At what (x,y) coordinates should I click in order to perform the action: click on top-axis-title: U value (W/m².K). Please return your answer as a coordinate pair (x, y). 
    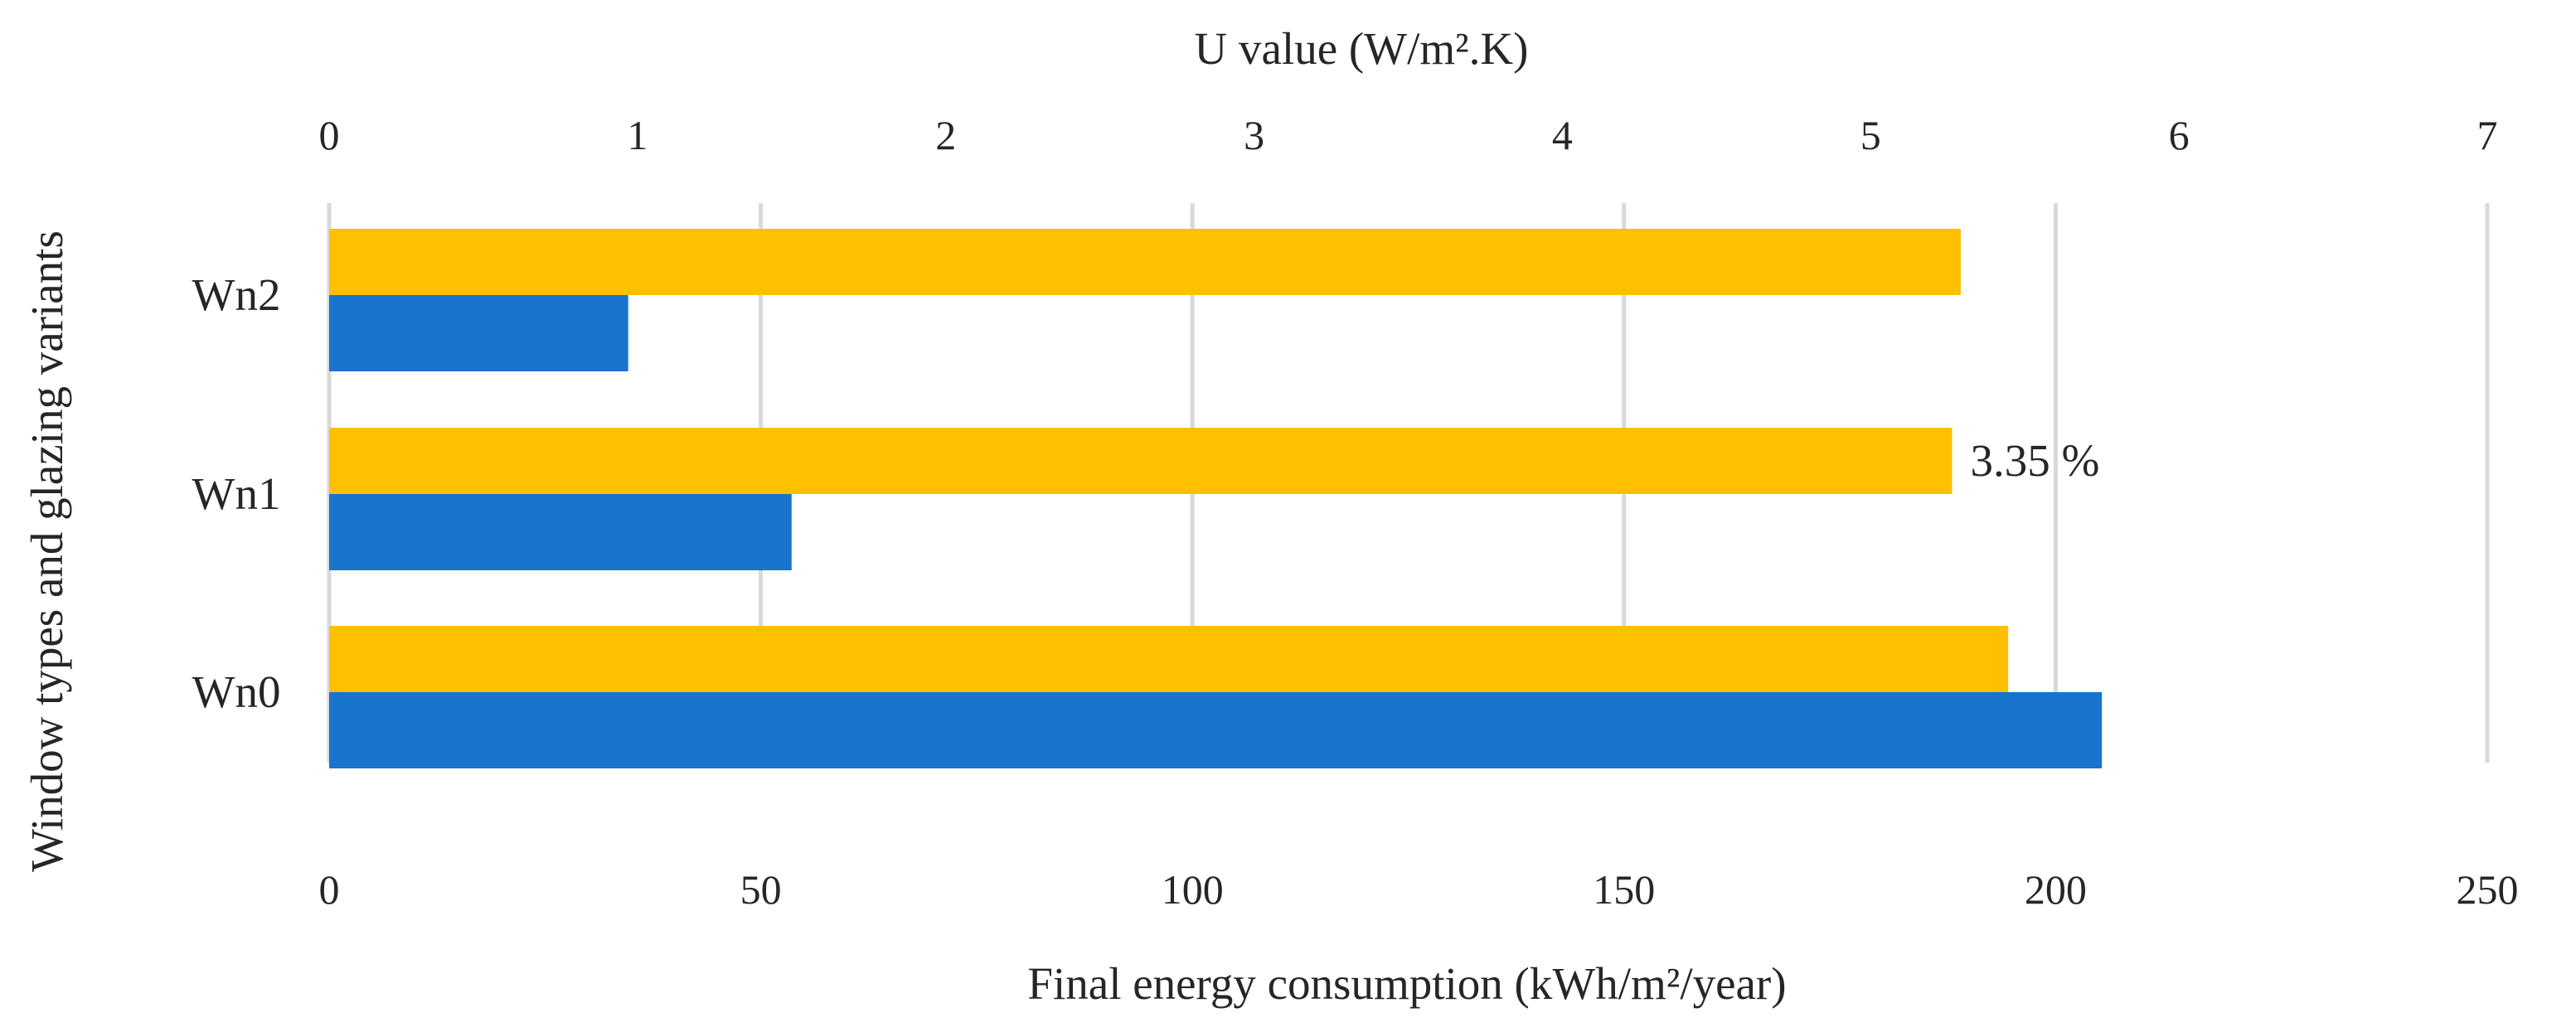
    Looking at the image, I should click on (1362, 48).